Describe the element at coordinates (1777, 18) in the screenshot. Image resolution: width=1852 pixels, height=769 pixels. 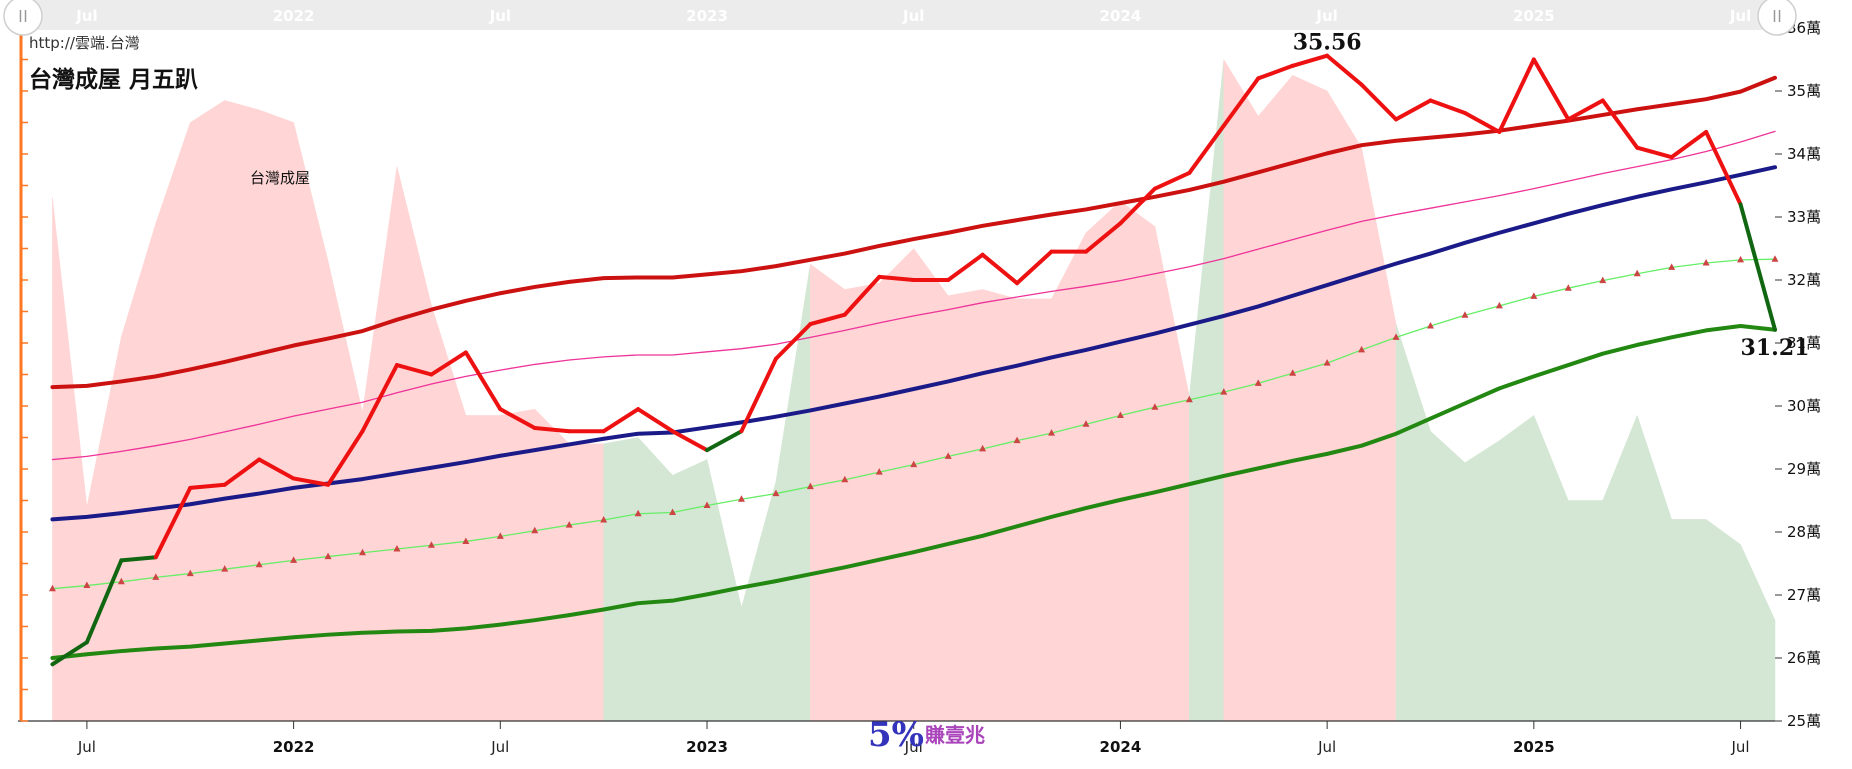
I see `navigator-handle-right` at that location.